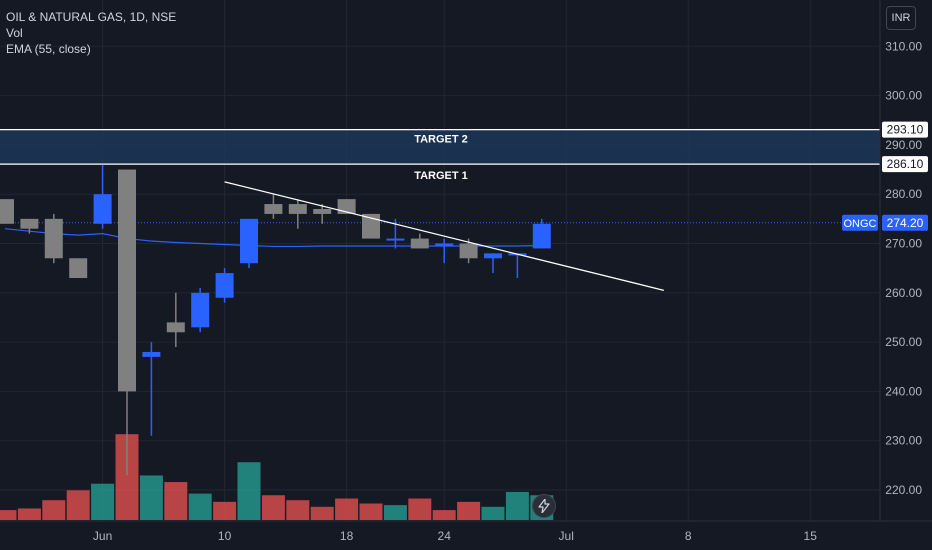 Image resolution: width=932 pixels, height=550 pixels. I want to click on trendline, so click(444, 236).